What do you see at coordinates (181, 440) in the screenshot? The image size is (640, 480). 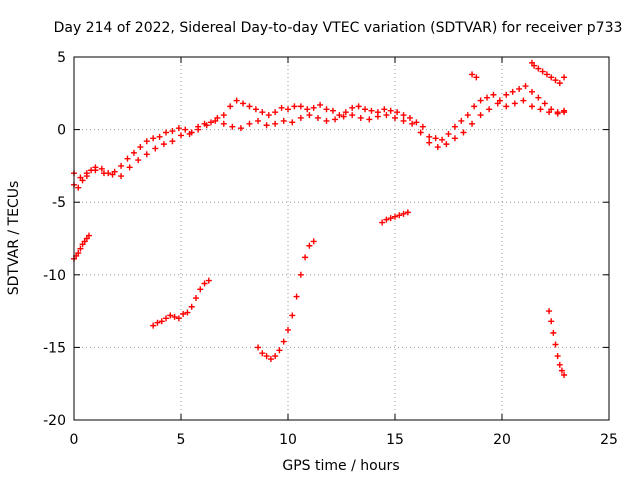 I see `x-tick-label: 5` at bounding box center [181, 440].